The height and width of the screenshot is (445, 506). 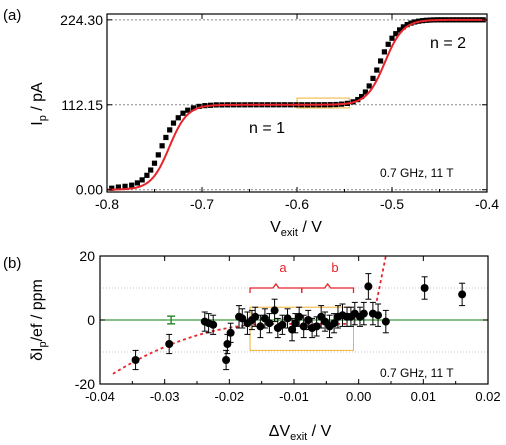 I want to click on panel-a-xtick-label: -0.8, so click(x=107, y=204).